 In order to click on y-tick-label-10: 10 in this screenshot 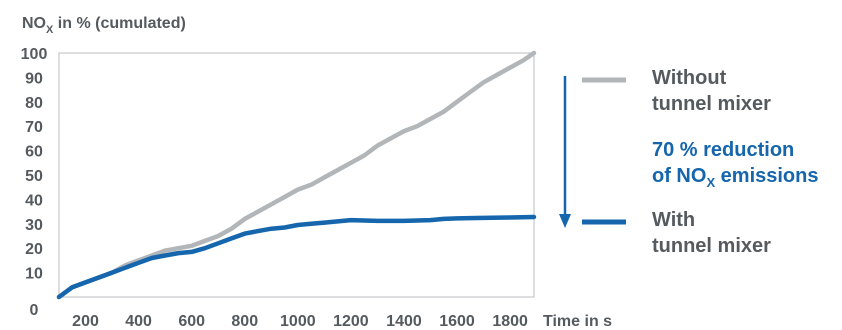, I will do `click(34, 274)`.